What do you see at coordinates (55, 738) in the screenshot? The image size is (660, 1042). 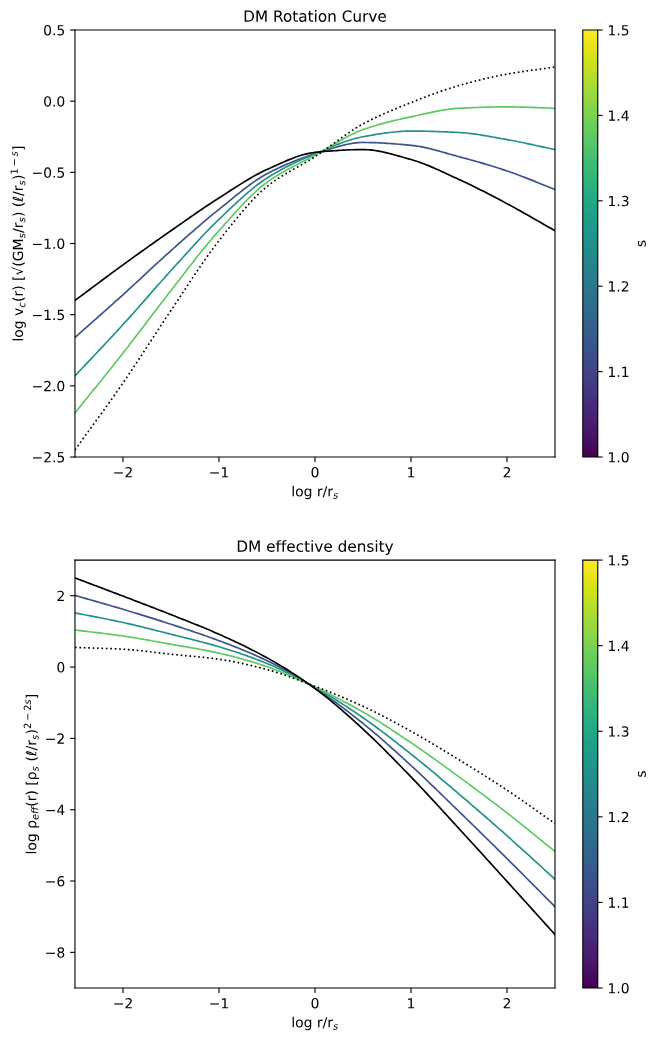 I see `y-tick-label: −2` at bounding box center [55, 738].